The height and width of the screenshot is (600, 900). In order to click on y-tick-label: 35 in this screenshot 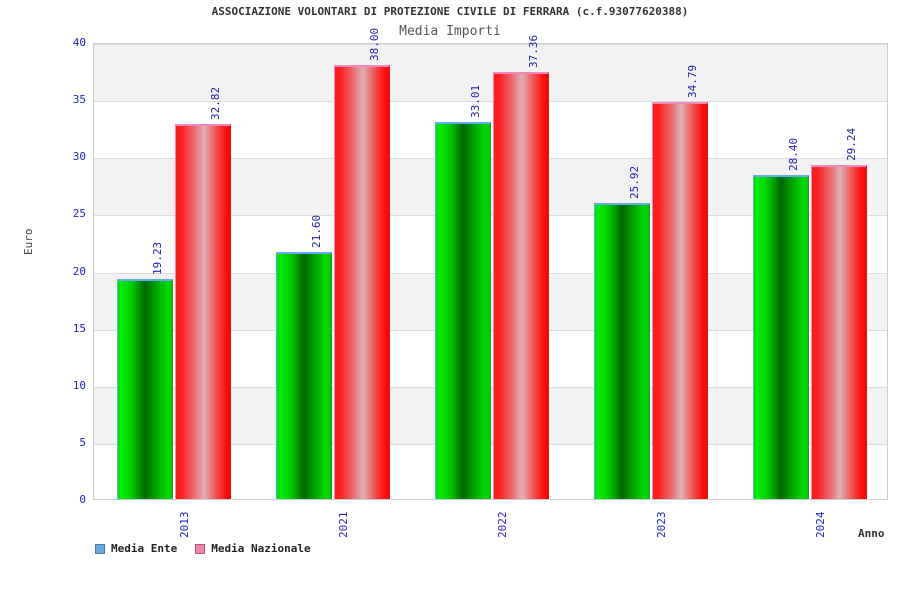, I will do `click(79, 100)`.